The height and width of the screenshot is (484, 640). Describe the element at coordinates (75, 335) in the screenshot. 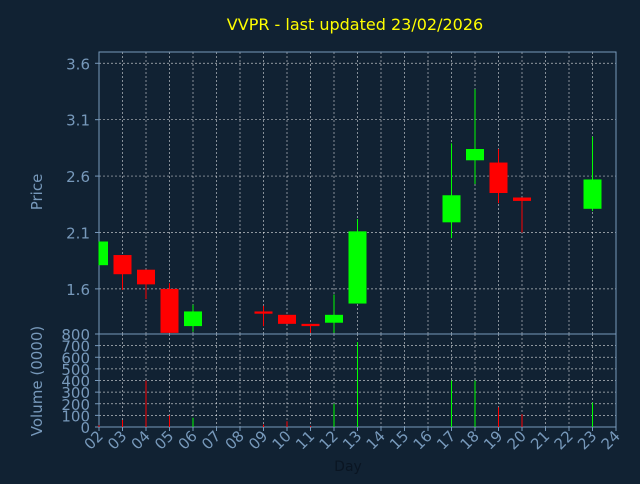

I see `volume-tick-label: 800` at that location.